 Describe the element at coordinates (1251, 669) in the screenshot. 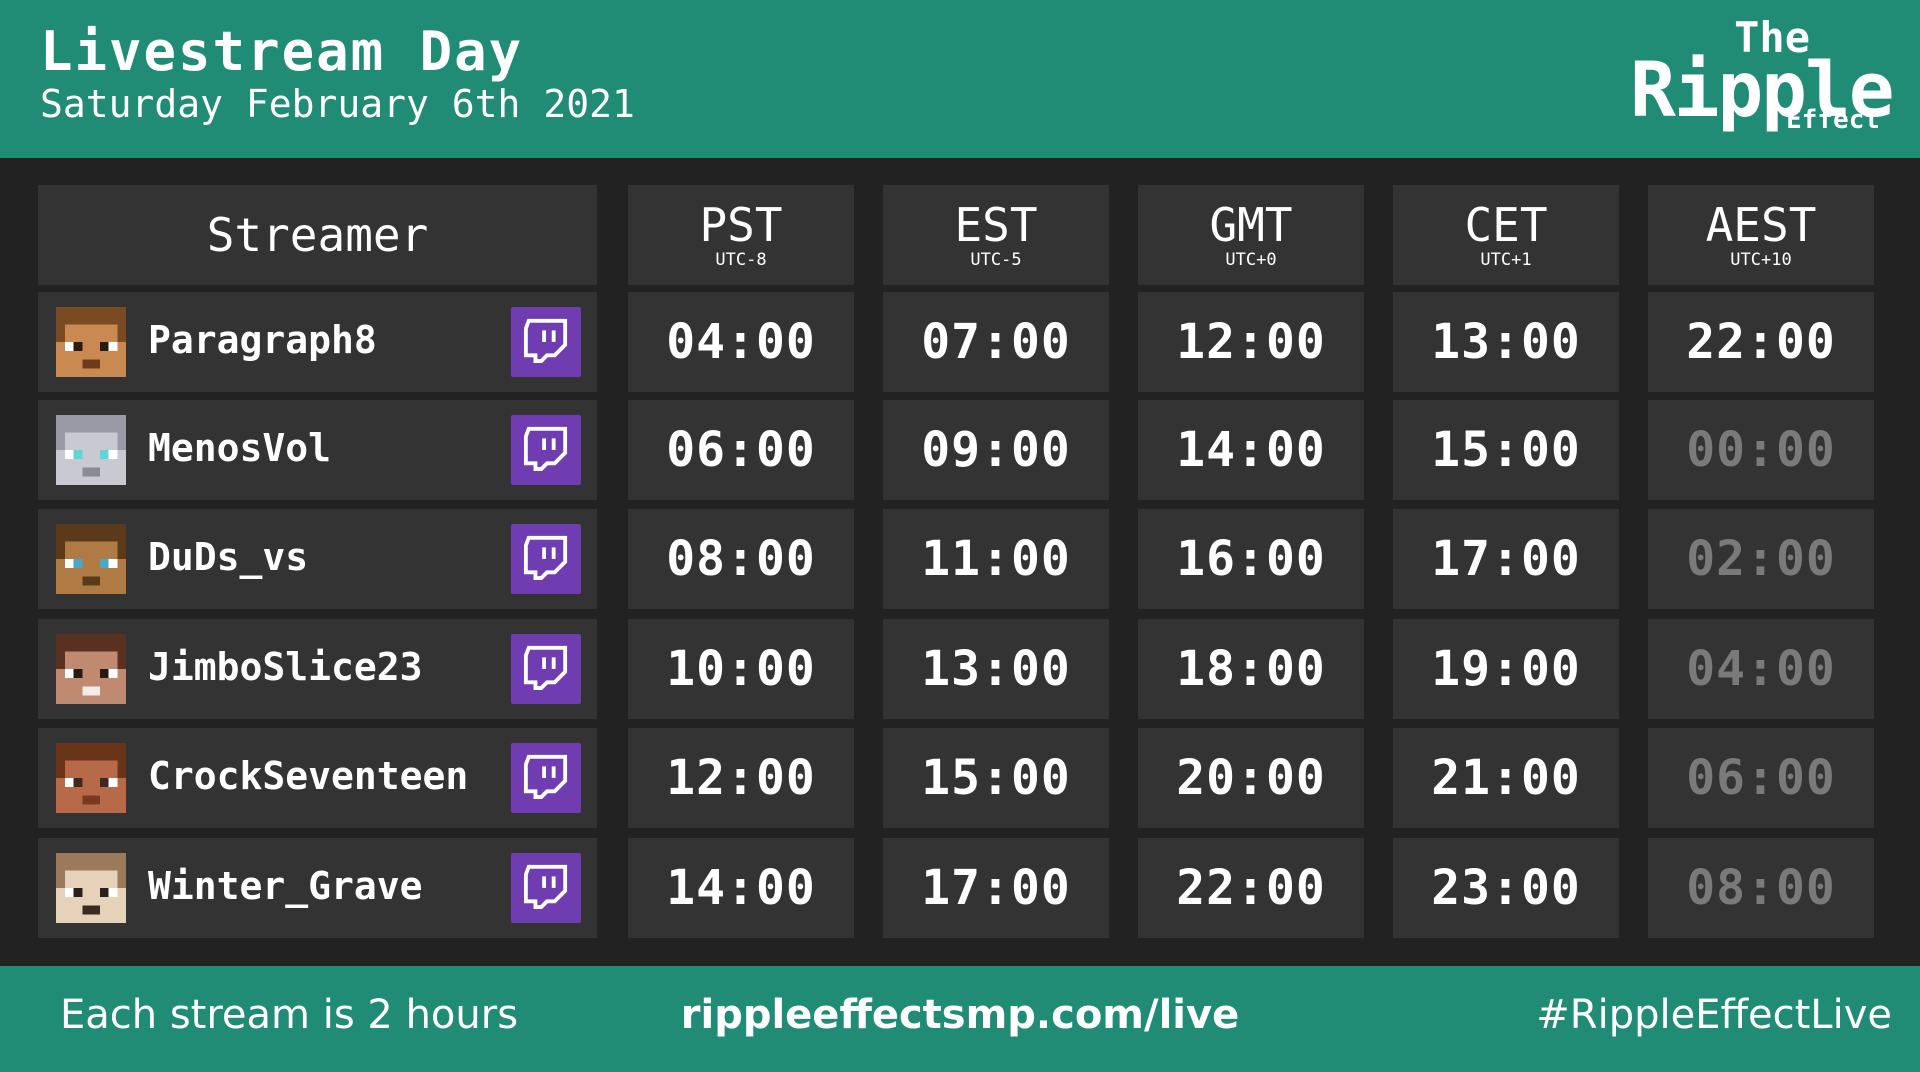

I see `time-cell: 18:00` at that location.